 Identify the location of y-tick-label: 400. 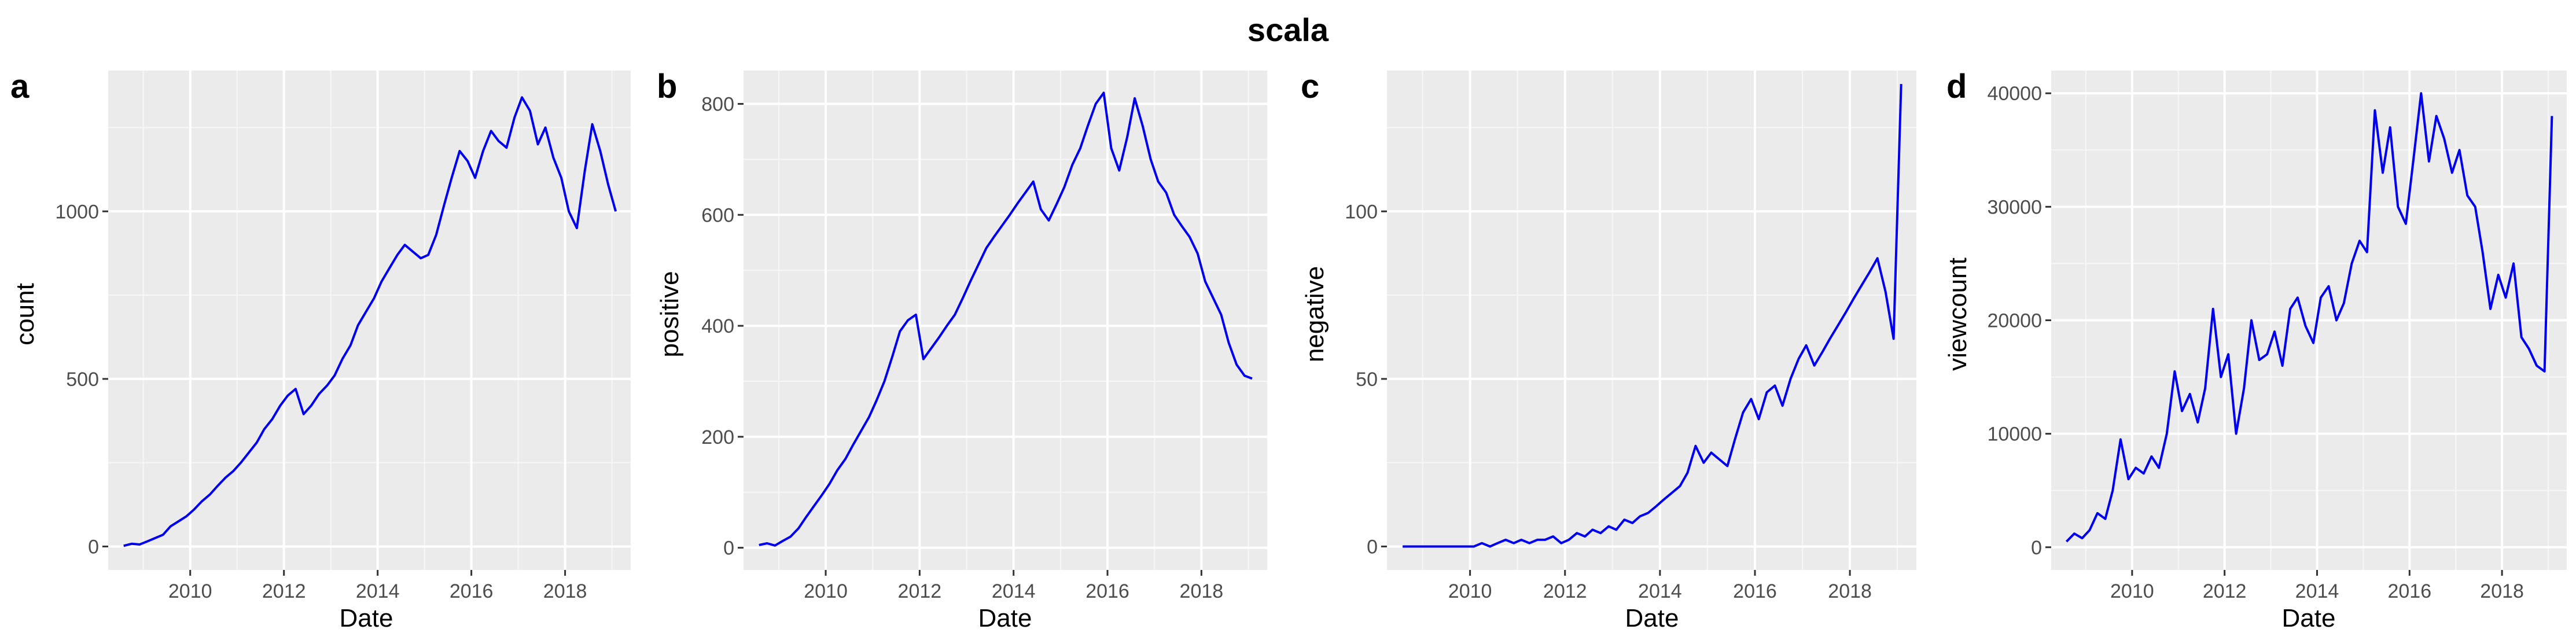
(717, 326).